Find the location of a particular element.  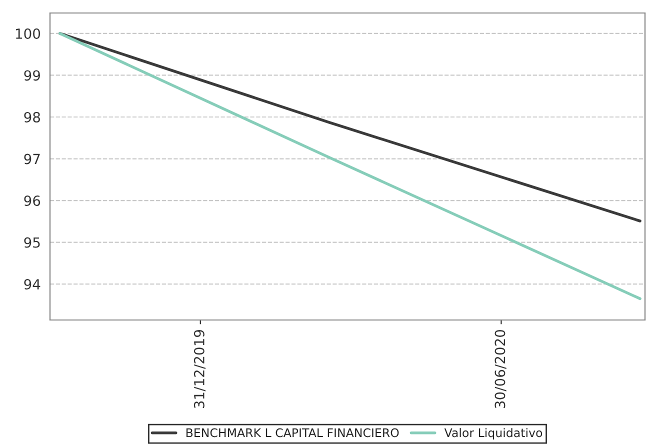

y-tick-label: 99 is located at coordinates (32, 75).